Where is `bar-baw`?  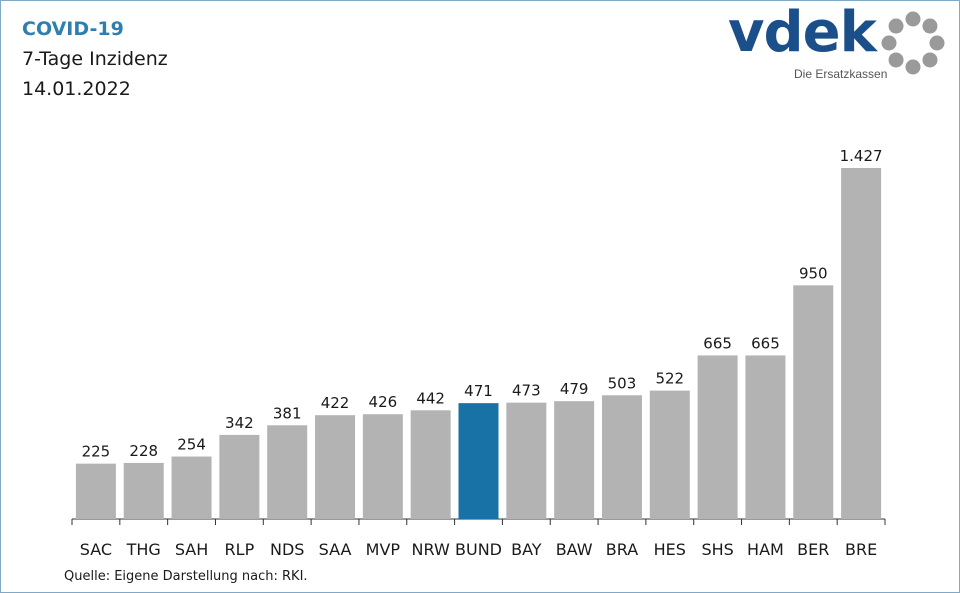
bar-baw is located at coordinates (574, 460).